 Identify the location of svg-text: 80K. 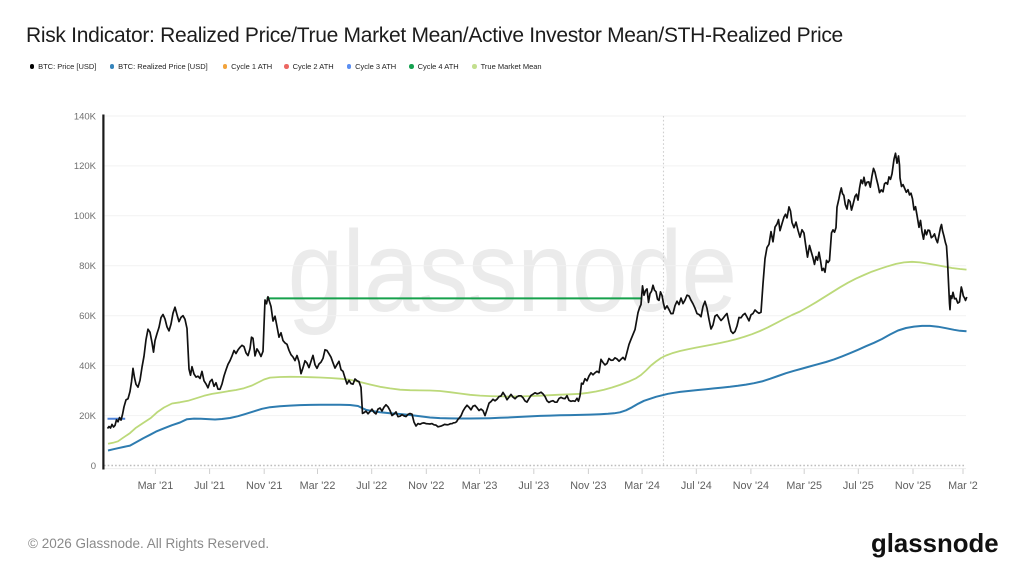
(88, 266).